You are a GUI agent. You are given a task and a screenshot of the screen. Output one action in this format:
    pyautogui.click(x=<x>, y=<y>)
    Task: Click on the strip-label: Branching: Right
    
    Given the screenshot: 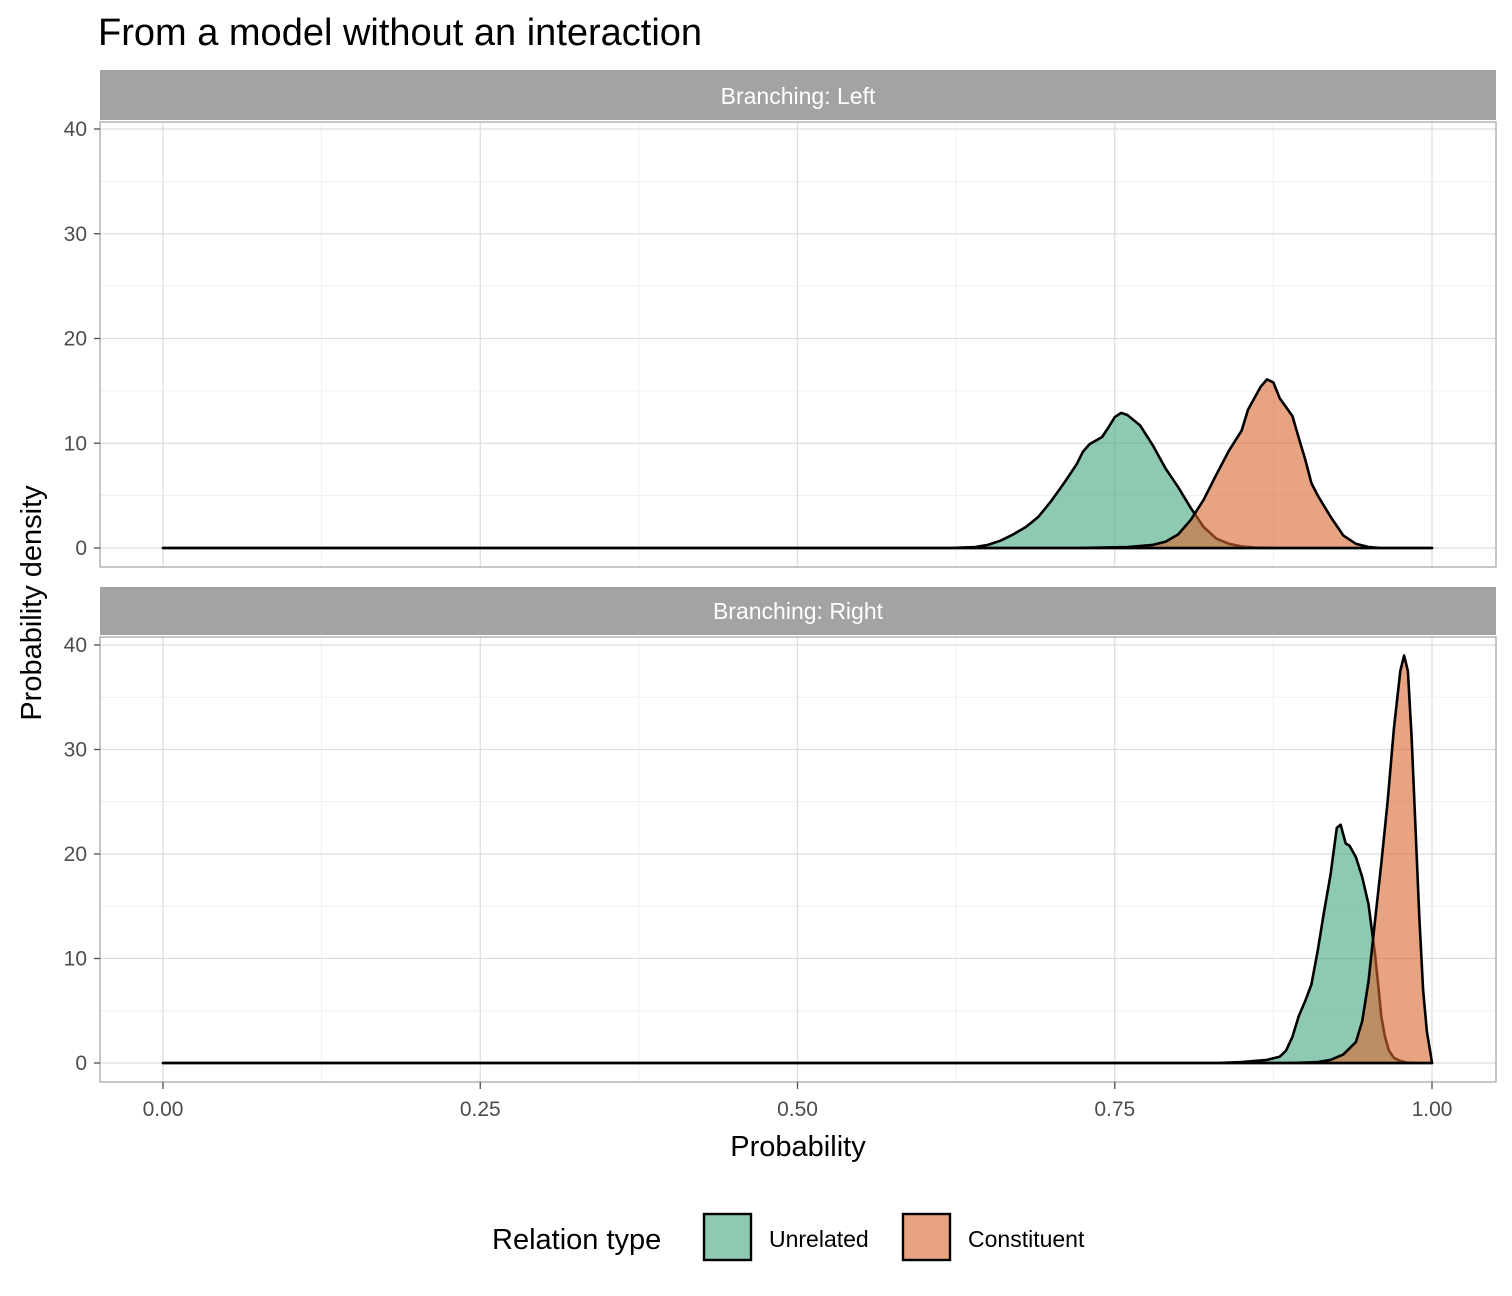 What is the action you would take?
    pyautogui.click(x=798, y=611)
    